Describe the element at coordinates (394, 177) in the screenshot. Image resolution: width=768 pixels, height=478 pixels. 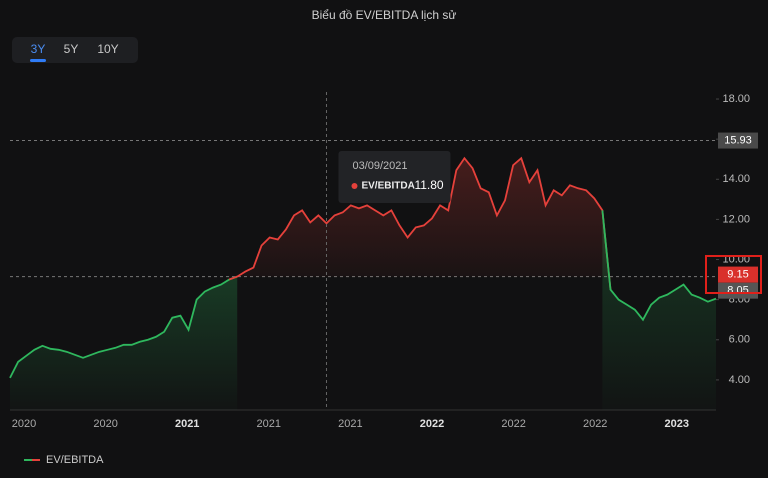
I see `tooltip` at that location.